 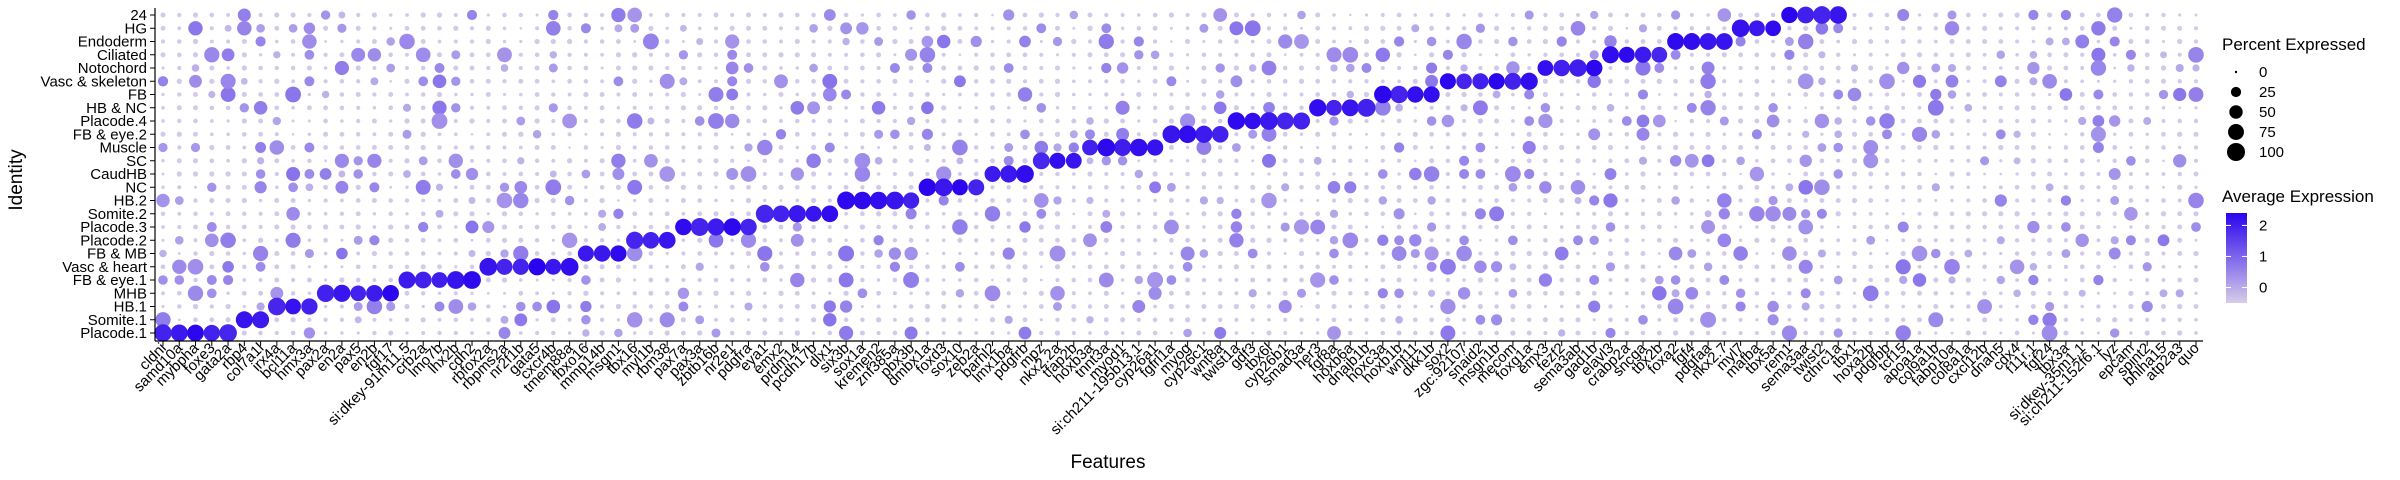 I want to click on y-tick-label: FB & eye.2, so click(x=110, y=134).